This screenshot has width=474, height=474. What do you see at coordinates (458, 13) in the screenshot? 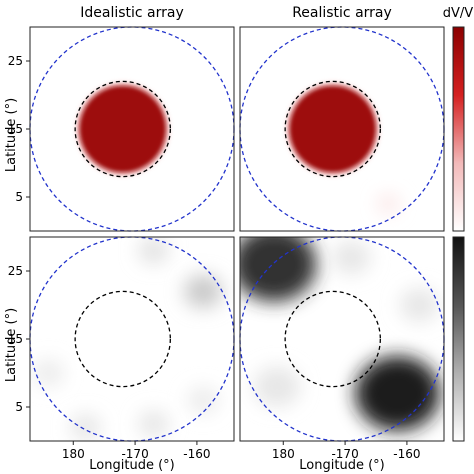
I see `colorbar-label: dV/V` at bounding box center [458, 13].